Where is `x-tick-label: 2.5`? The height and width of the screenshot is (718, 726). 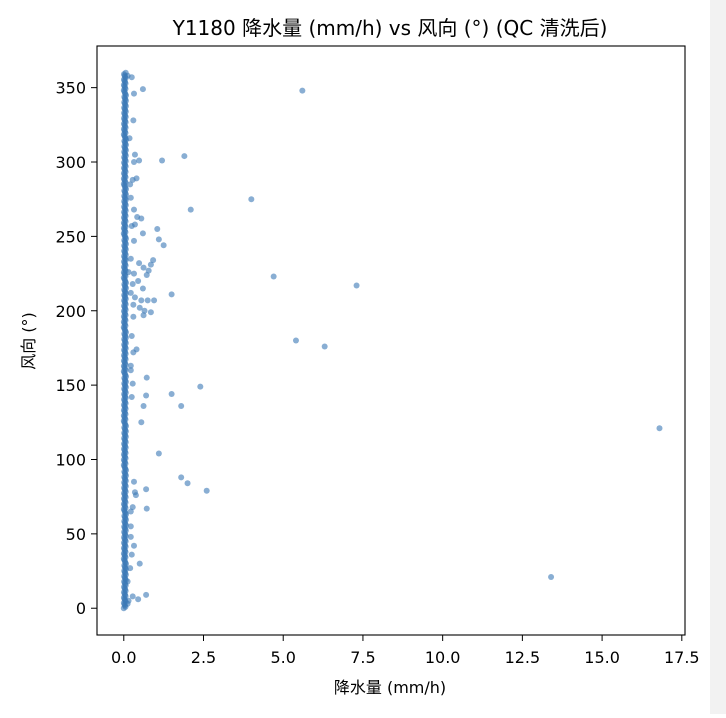 x-tick-label: 2.5 is located at coordinates (203, 657).